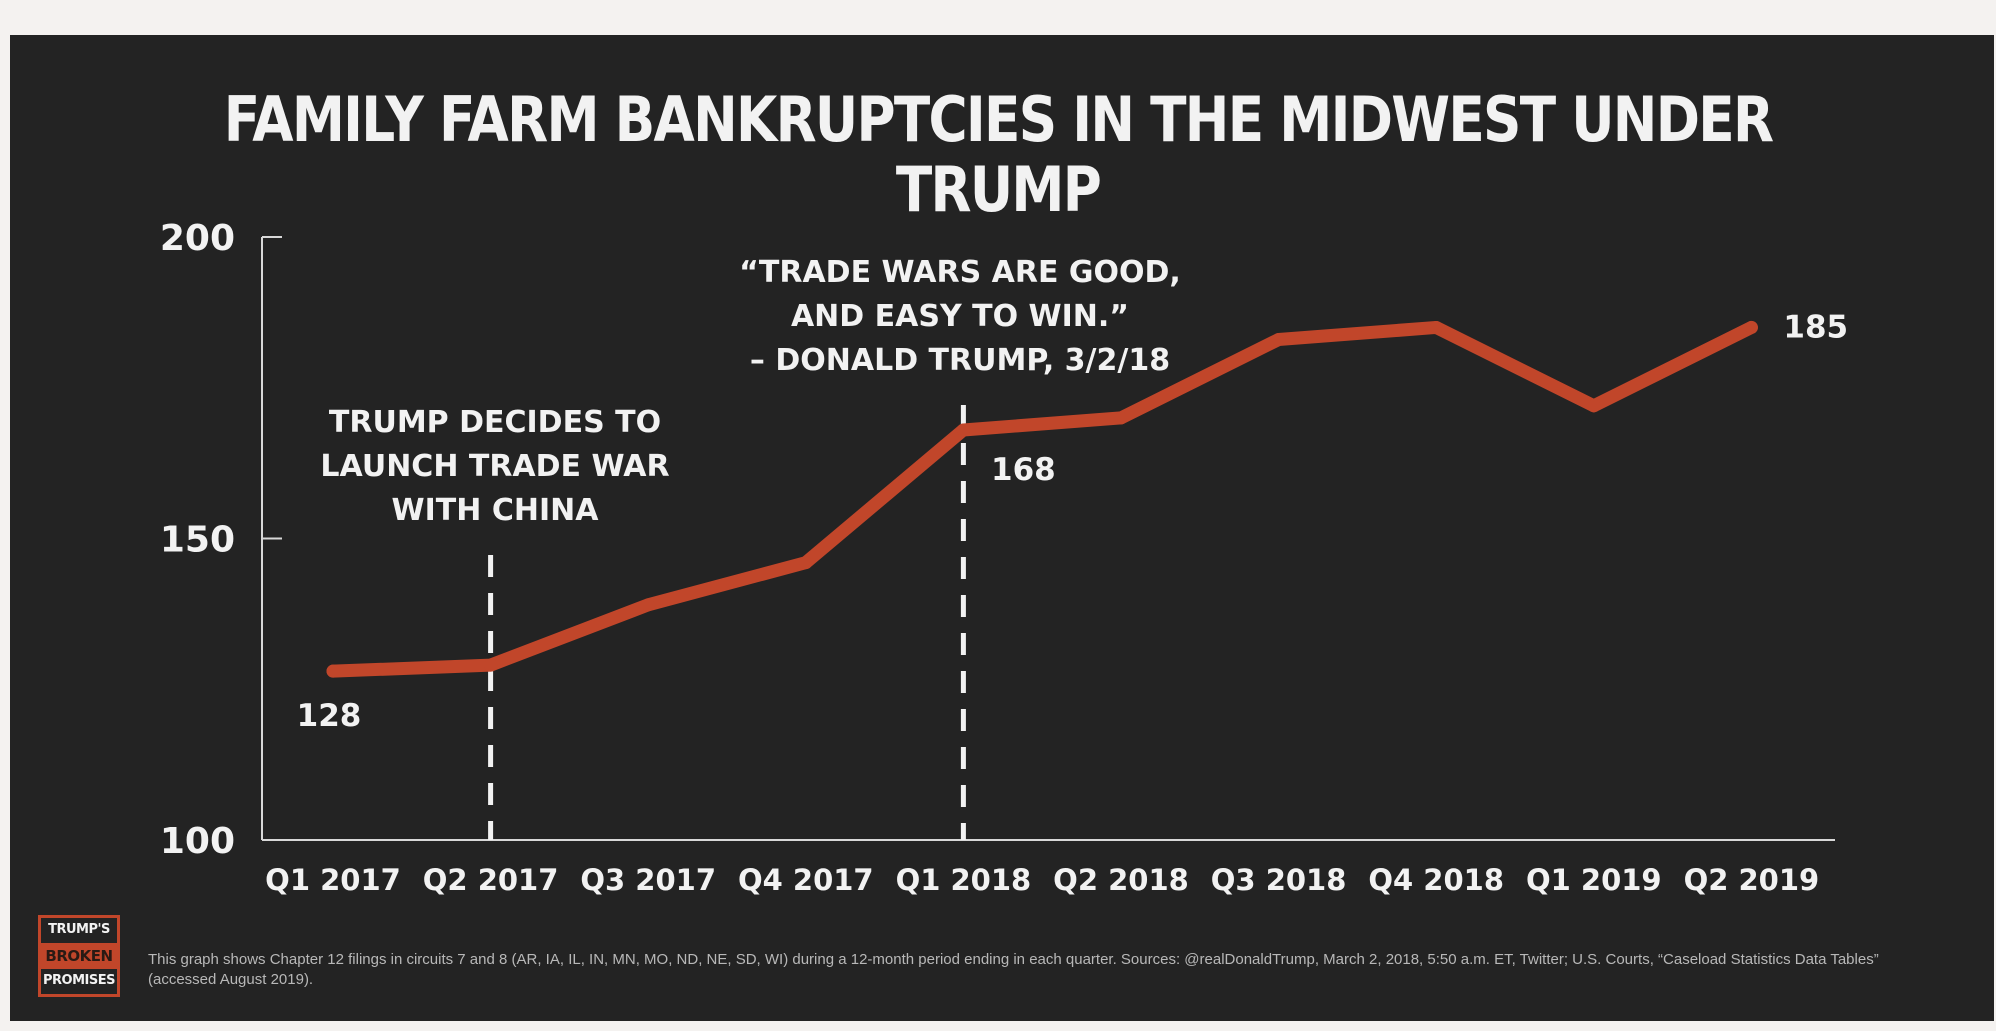  What do you see at coordinates (79, 980) in the screenshot?
I see `logo-text-line-3: PROMISES` at bounding box center [79, 980].